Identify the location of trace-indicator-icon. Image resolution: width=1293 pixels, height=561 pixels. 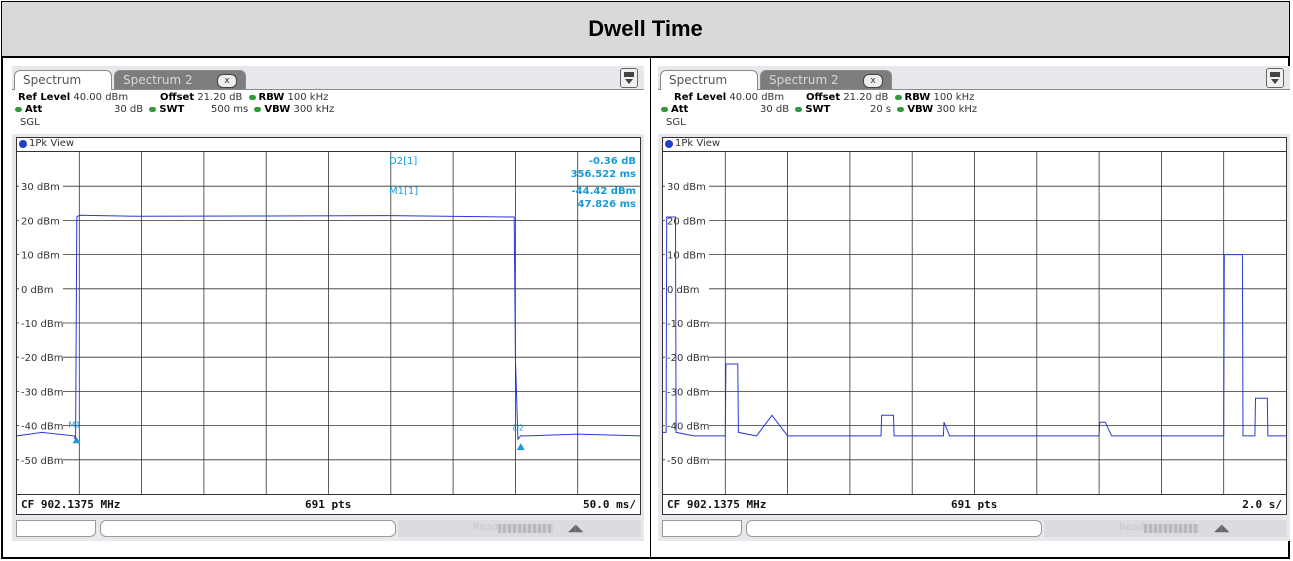
(23, 144).